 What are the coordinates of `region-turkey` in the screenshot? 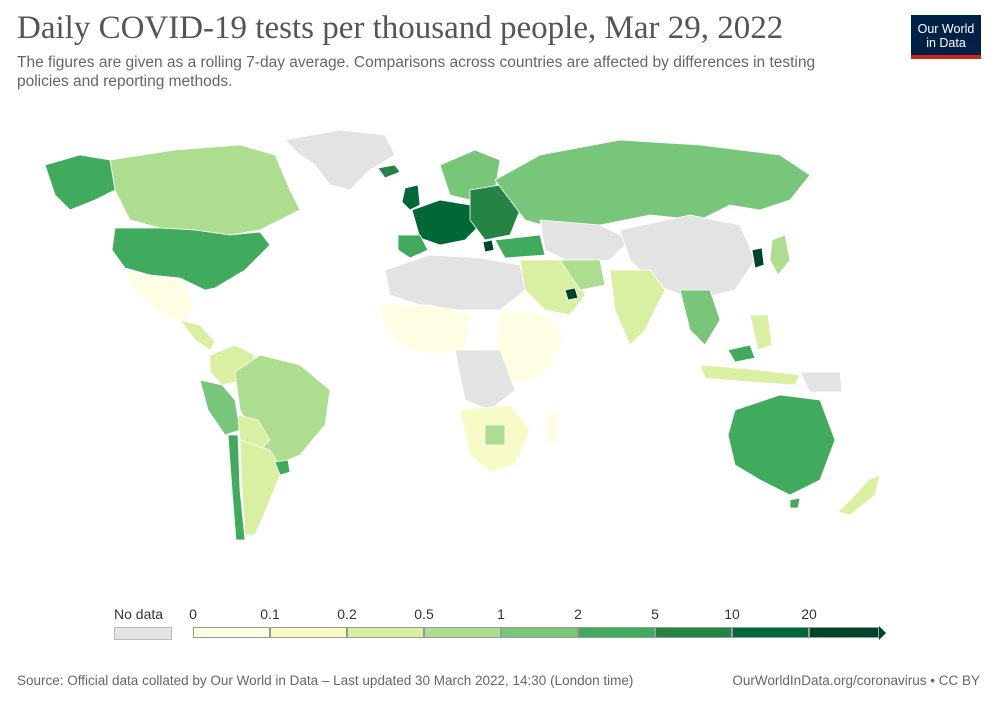 It's located at (520, 246).